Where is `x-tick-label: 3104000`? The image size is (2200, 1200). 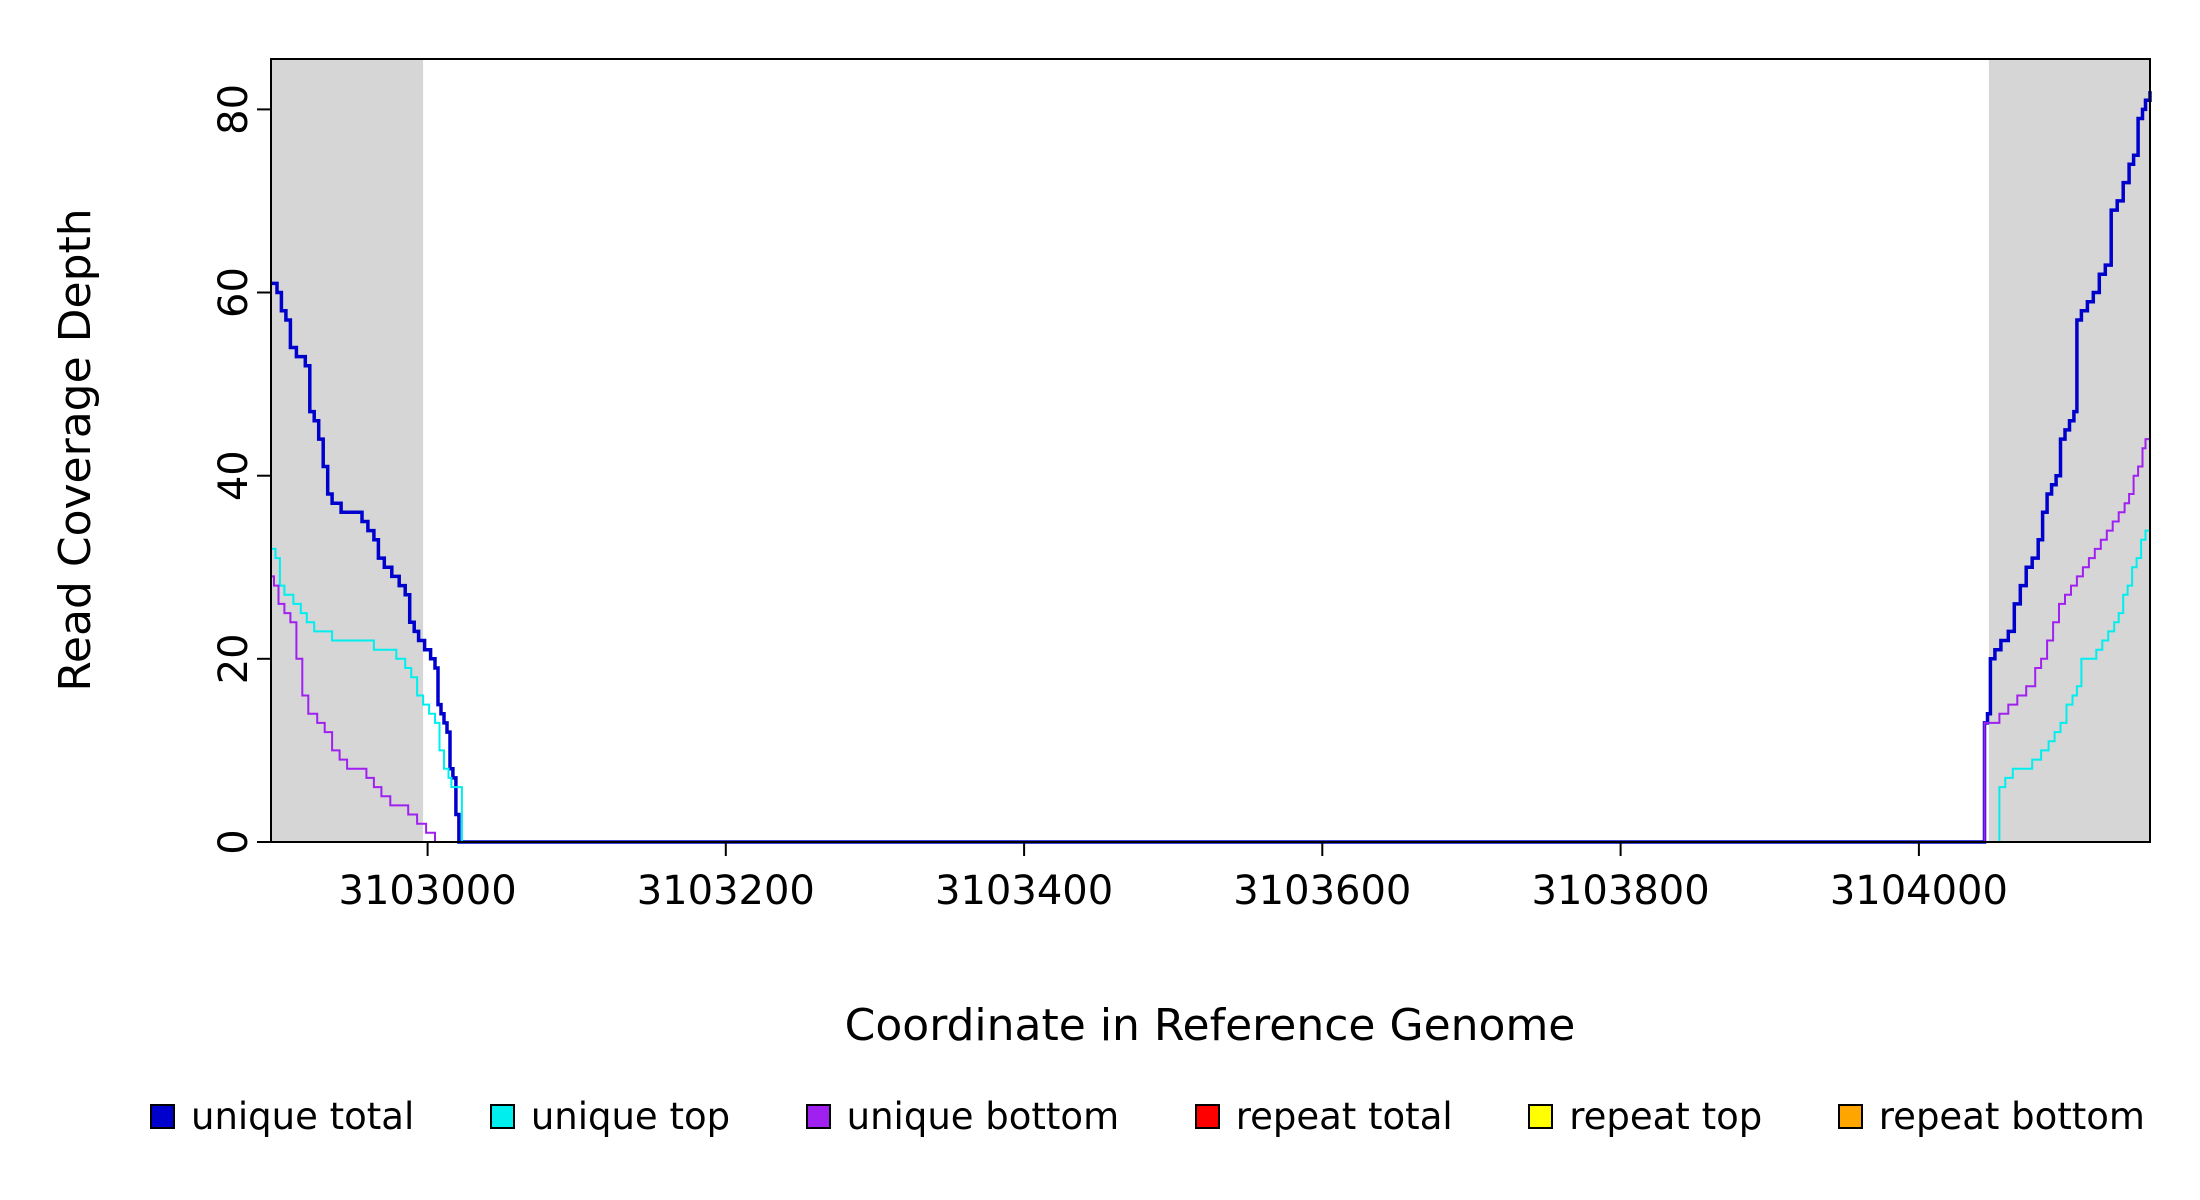 x-tick-label: 3104000 is located at coordinates (1919, 891).